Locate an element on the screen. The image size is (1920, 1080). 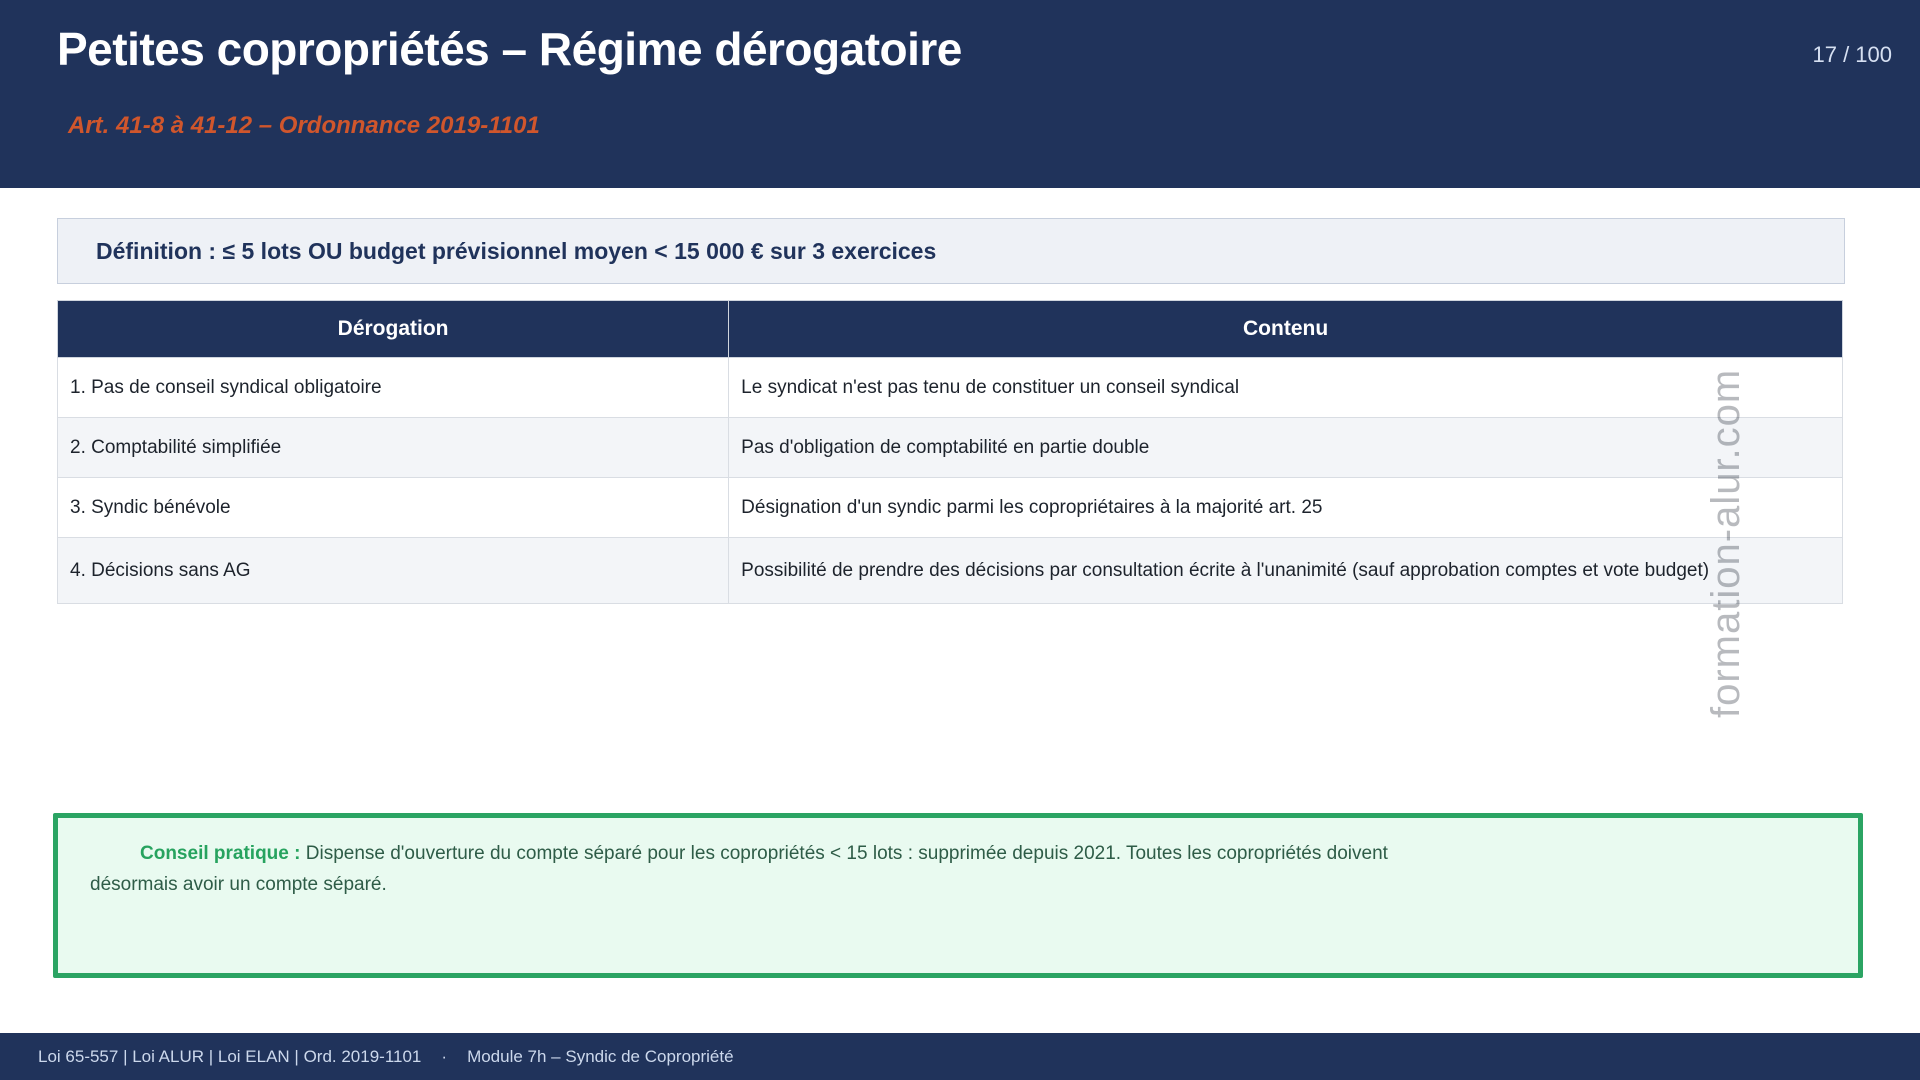
column-header-derogation: Dérogation is located at coordinates (393, 329).